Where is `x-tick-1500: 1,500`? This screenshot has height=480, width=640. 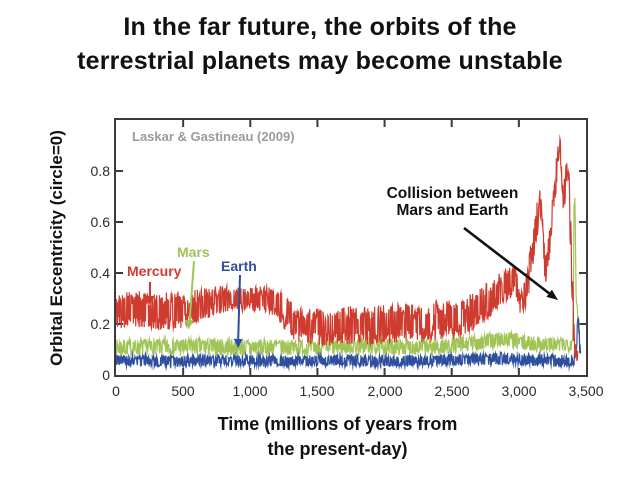 x-tick-1500: 1,500 is located at coordinates (317, 391).